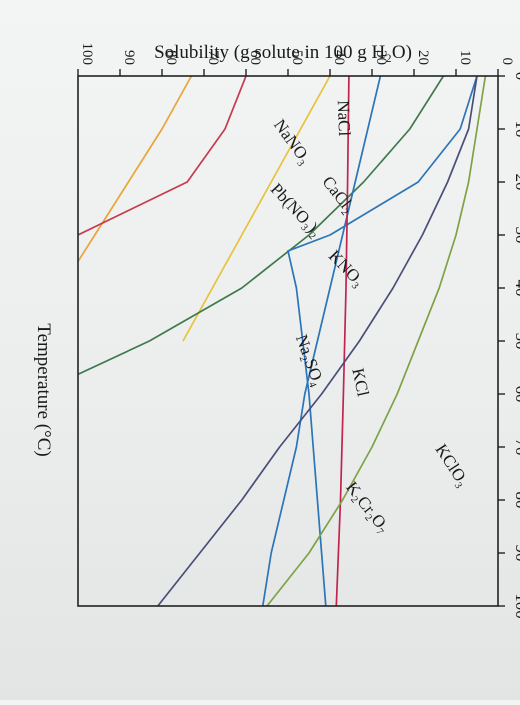 The image size is (520, 705). What do you see at coordinates (516, 288) in the screenshot?
I see `x-tick-label: 40` at bounding box center [516, 288].